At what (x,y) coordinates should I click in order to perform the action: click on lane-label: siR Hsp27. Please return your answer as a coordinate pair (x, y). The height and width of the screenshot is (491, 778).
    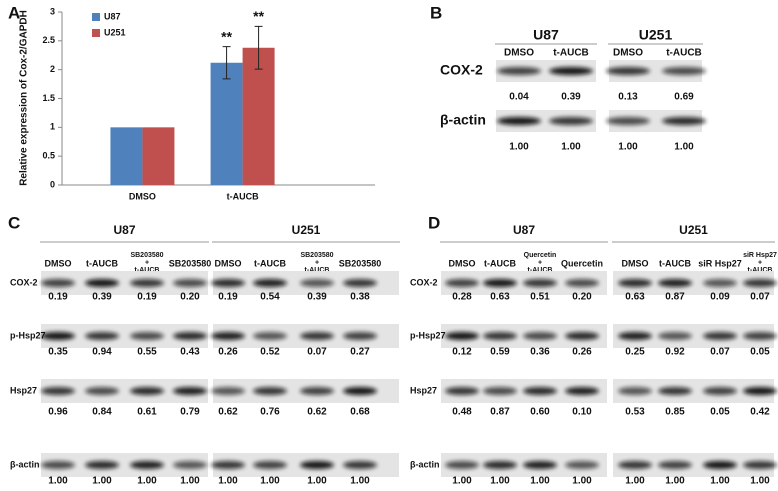
    Looking at the image, I should click on (760, 255).